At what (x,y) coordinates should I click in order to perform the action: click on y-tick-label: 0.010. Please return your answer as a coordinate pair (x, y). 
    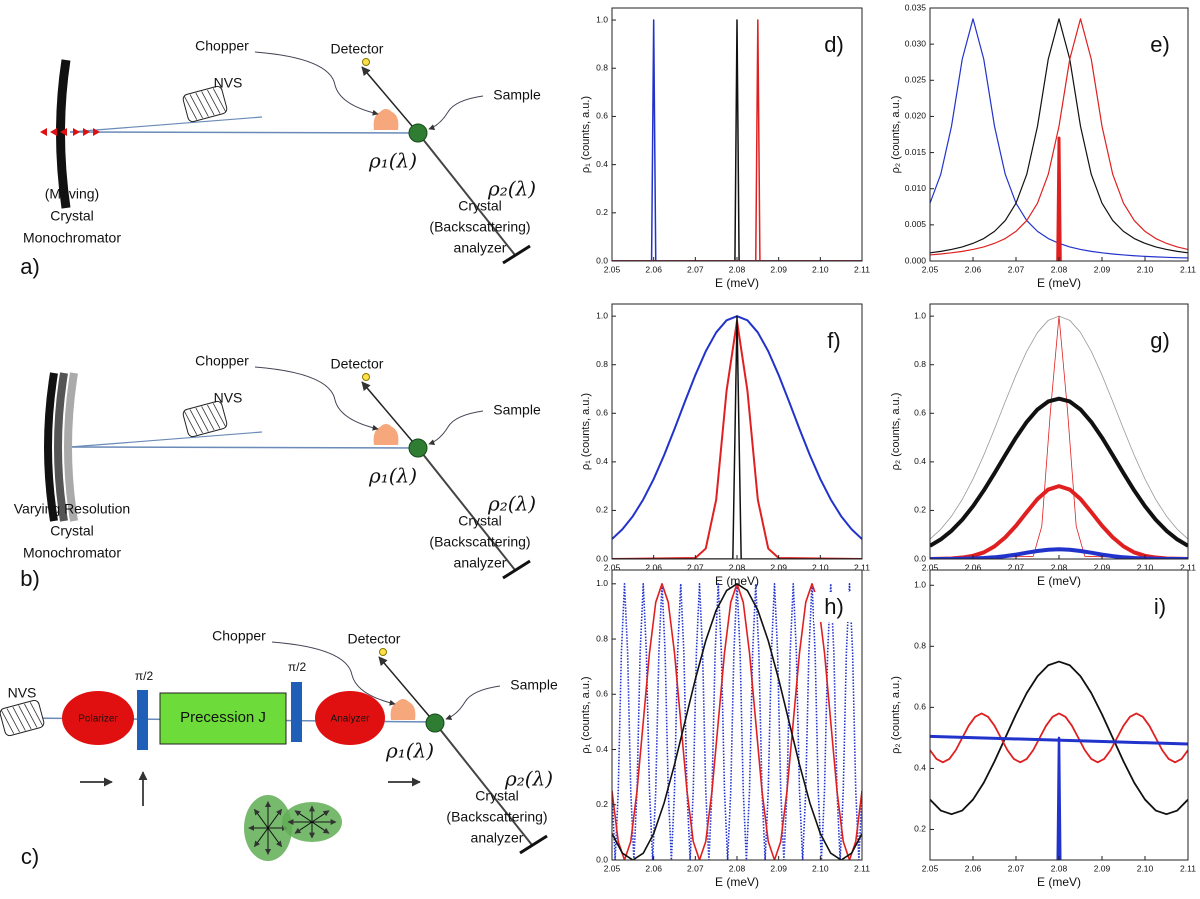
    Looking at the image, I should click on (916, 188).